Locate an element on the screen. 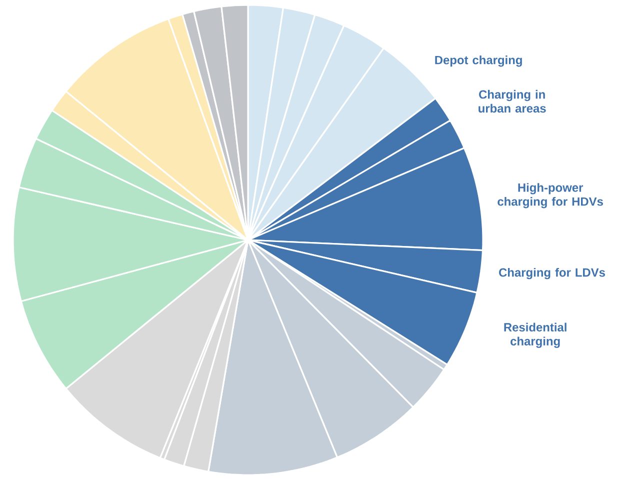 This screenshot has width=619, height=479. slice-label: Residential charging is located at coordinates (535, 335).